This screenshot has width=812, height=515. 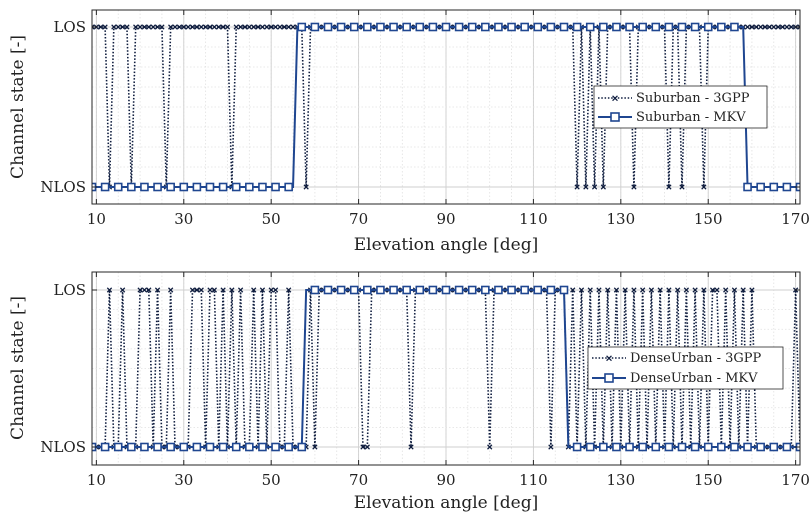 I want to click on legend: ✕ Suburban - 3GPP Suburban - MKV, so click(x=680, y=107).